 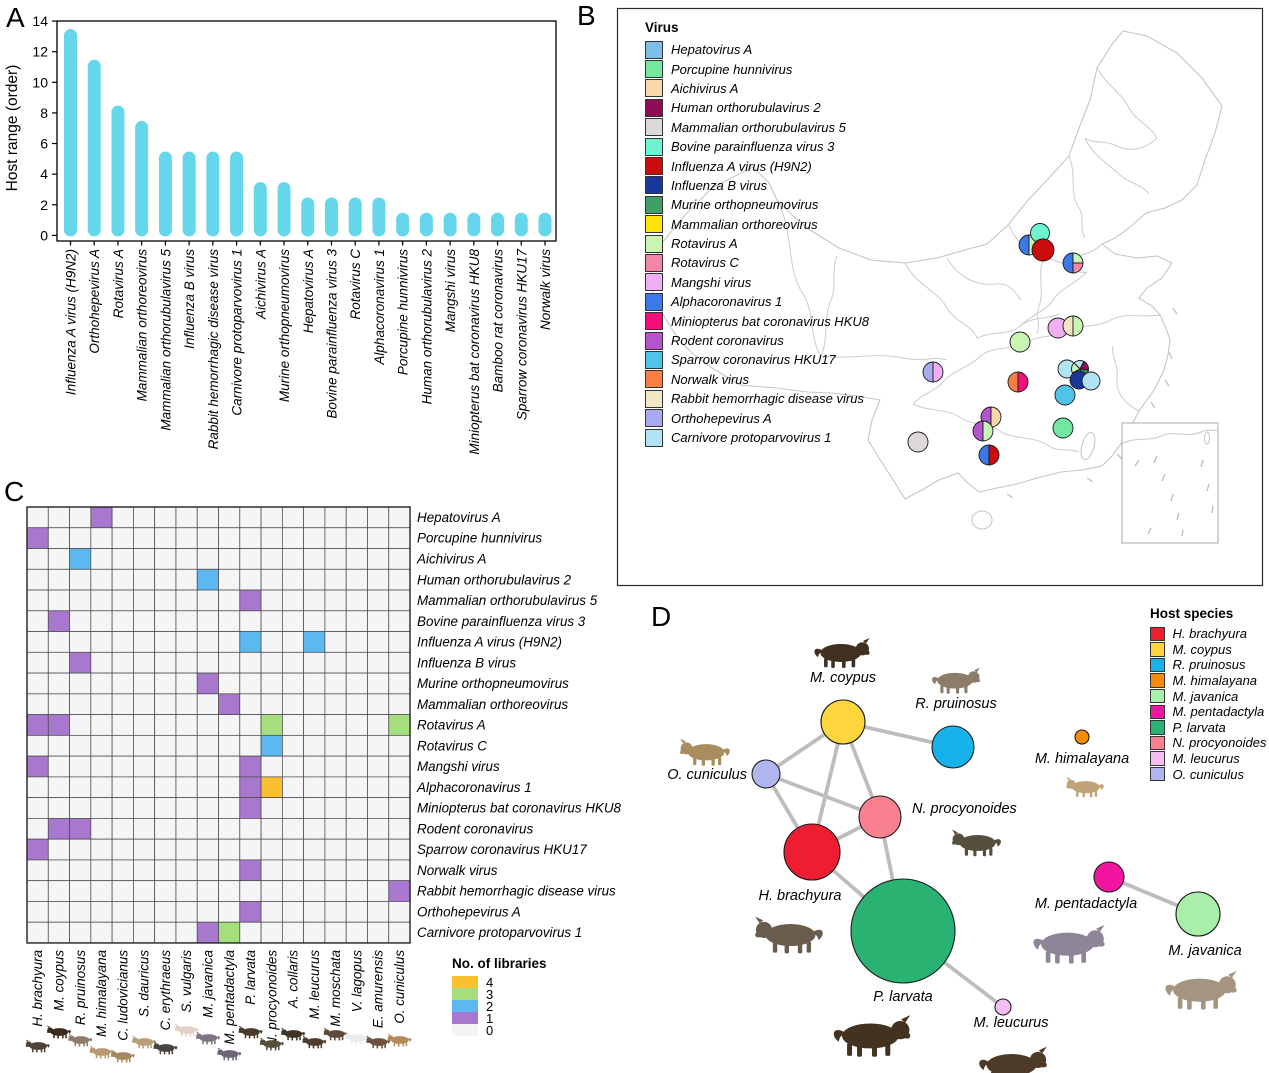 What do you see at coordinates (490, 1030) in the screenshot?
I see `legend-label: 0` at bounding box center [490, 1030].